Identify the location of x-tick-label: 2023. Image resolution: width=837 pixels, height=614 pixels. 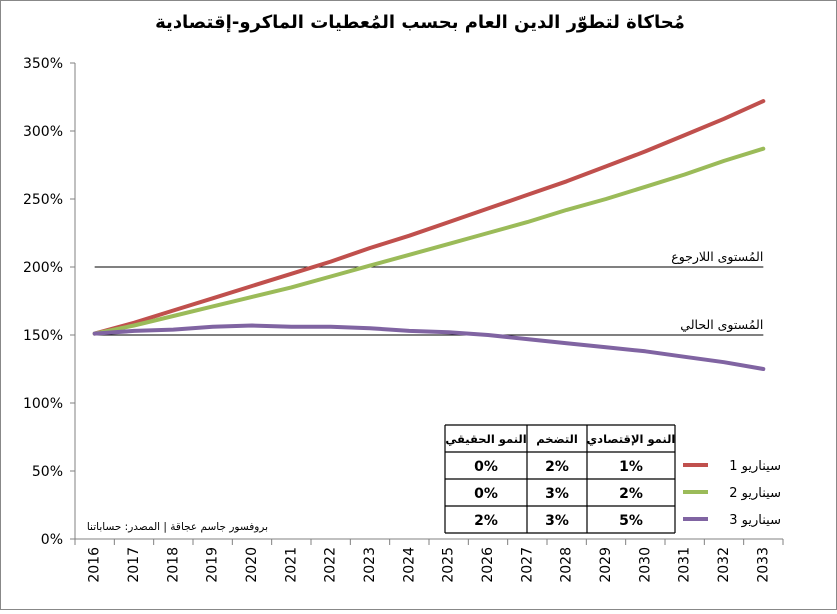
(370, 565).